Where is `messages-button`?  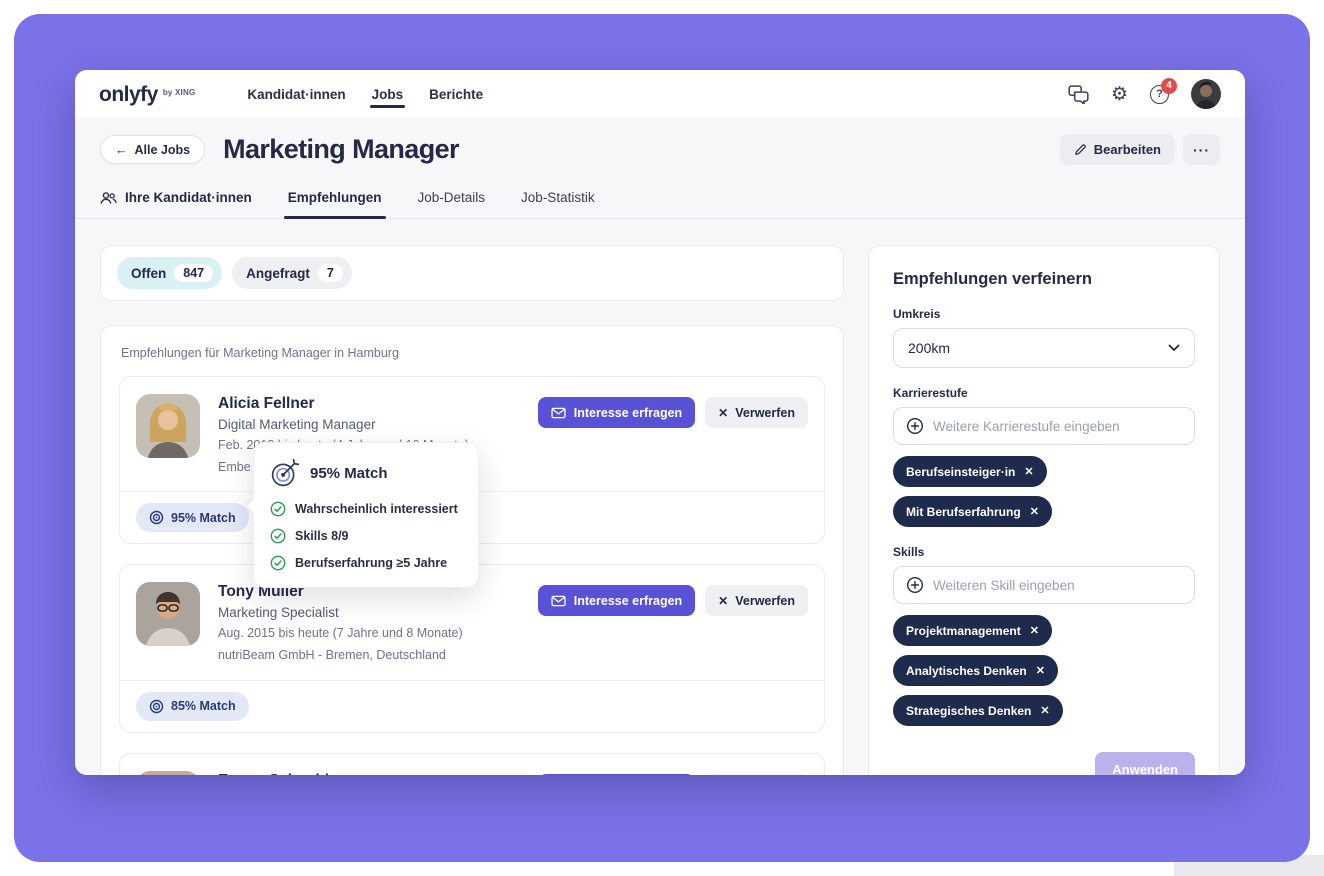 messages-button is located at coordinates (1078, 94).